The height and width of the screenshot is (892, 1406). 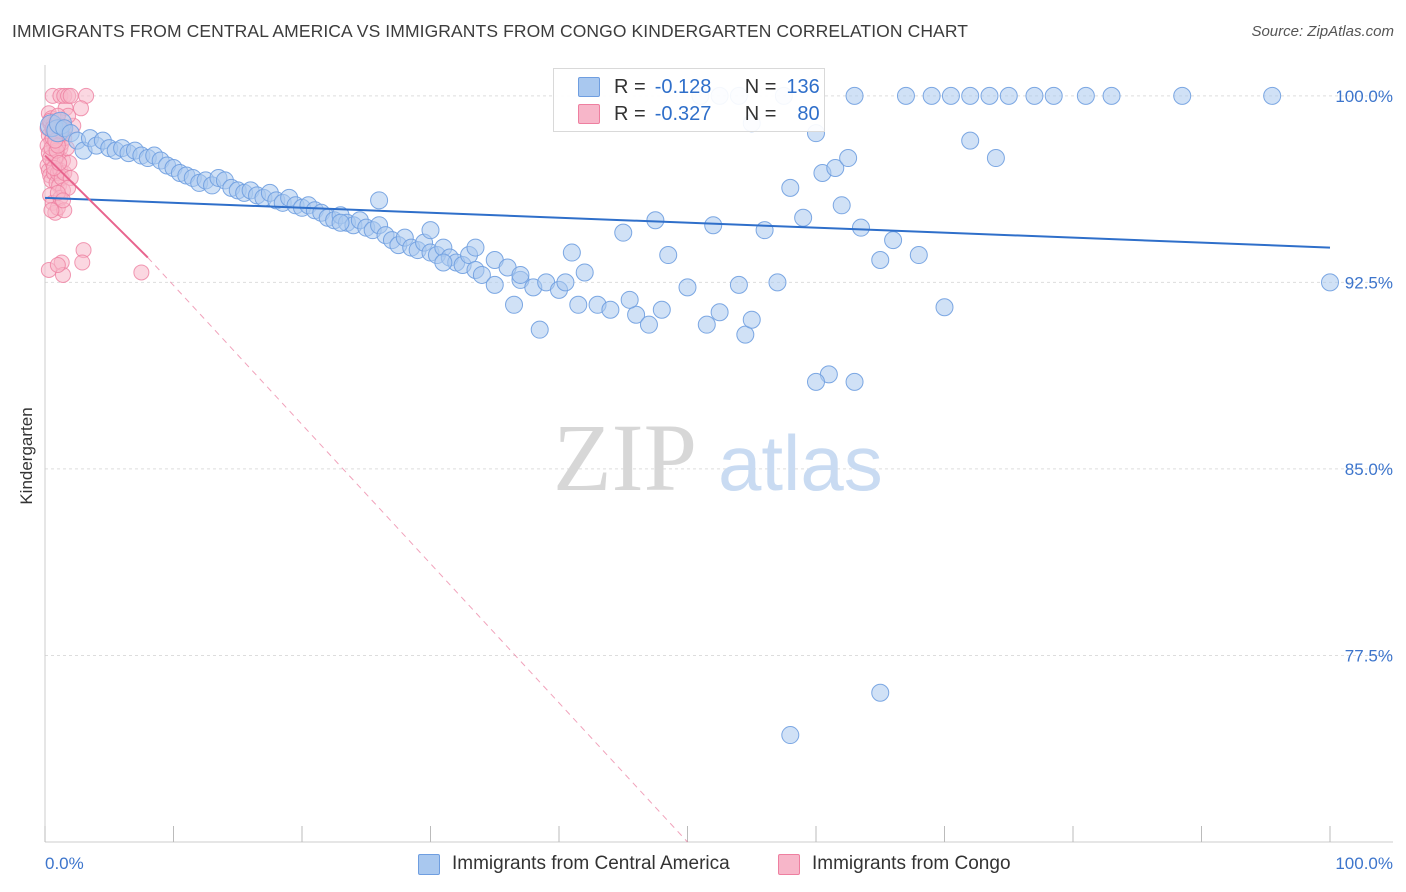 I want to click on stats-legend: R = -0.128 N = 136 R = -0.327 N = 80, so click(x=689, y=100).